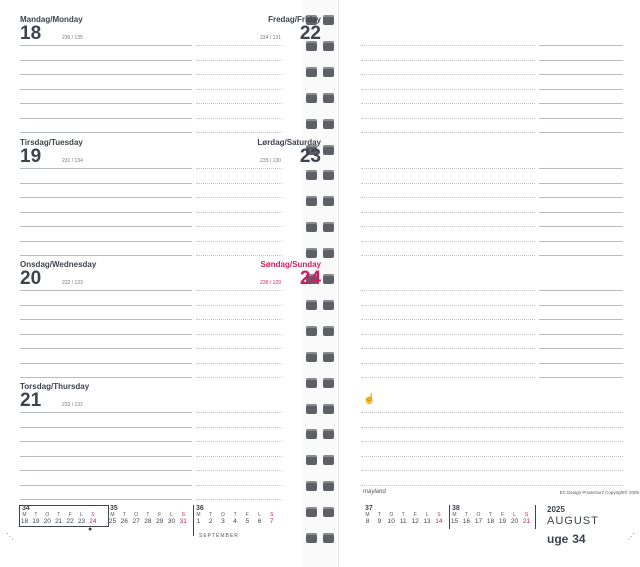  What do you see at coordinates (72, 405) in the screenshot?
I see `day-count: 233 / 132` at bounding box center [72, 405].